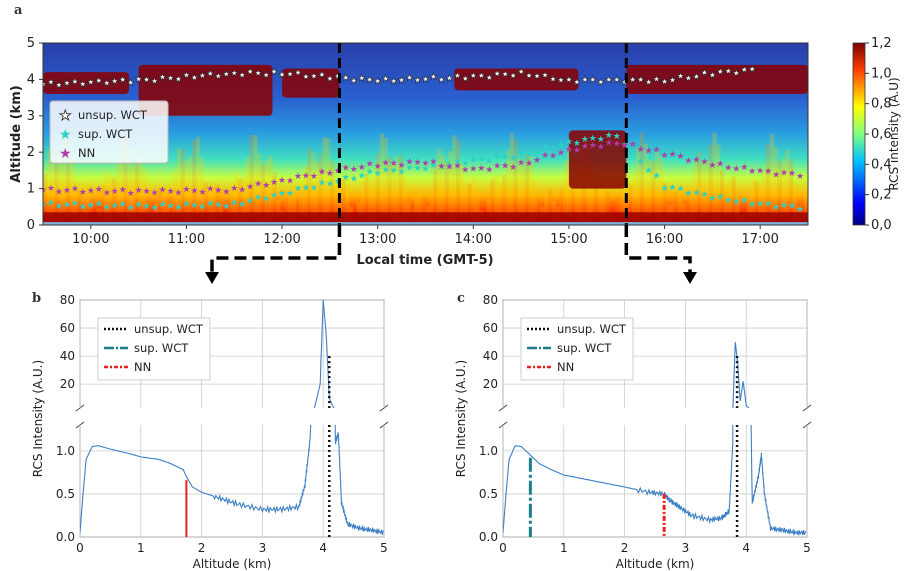  Describe the element at coordinates (451, 254) in the screenshot. I see `cut-connectors` at that location.